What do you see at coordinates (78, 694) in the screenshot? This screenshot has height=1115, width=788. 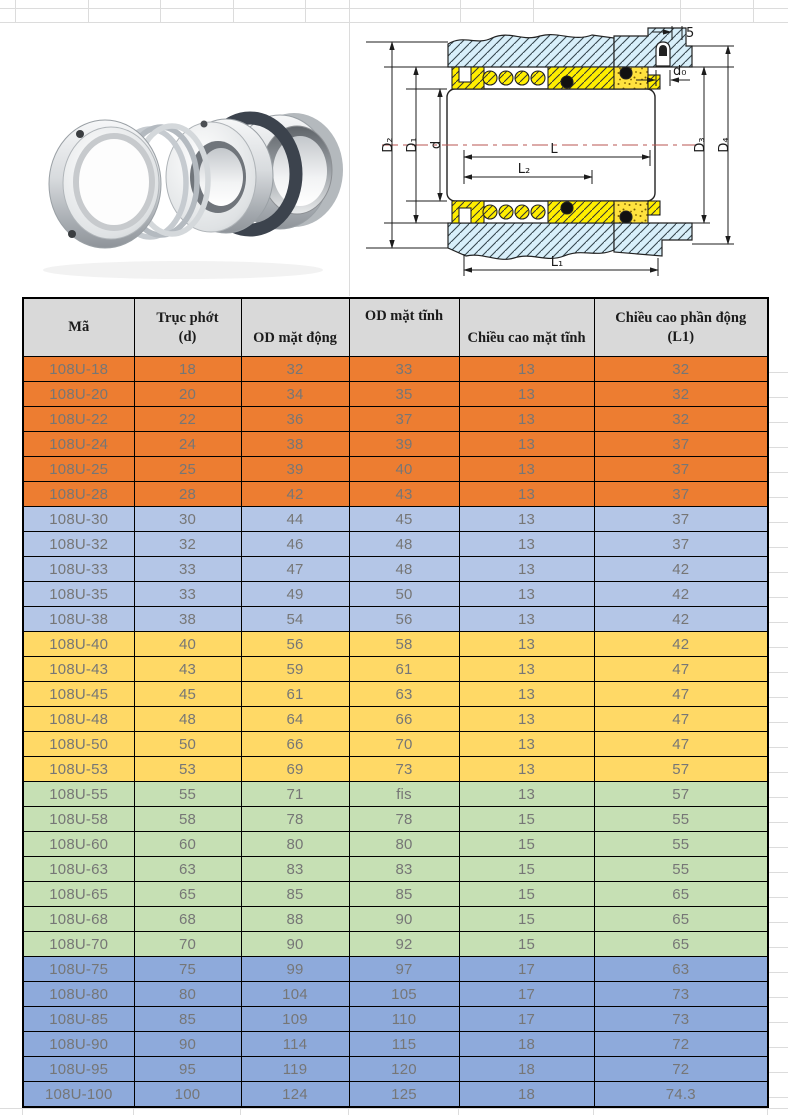 I see `cell-ma: 108U-45` at bounding box center [78, 694].